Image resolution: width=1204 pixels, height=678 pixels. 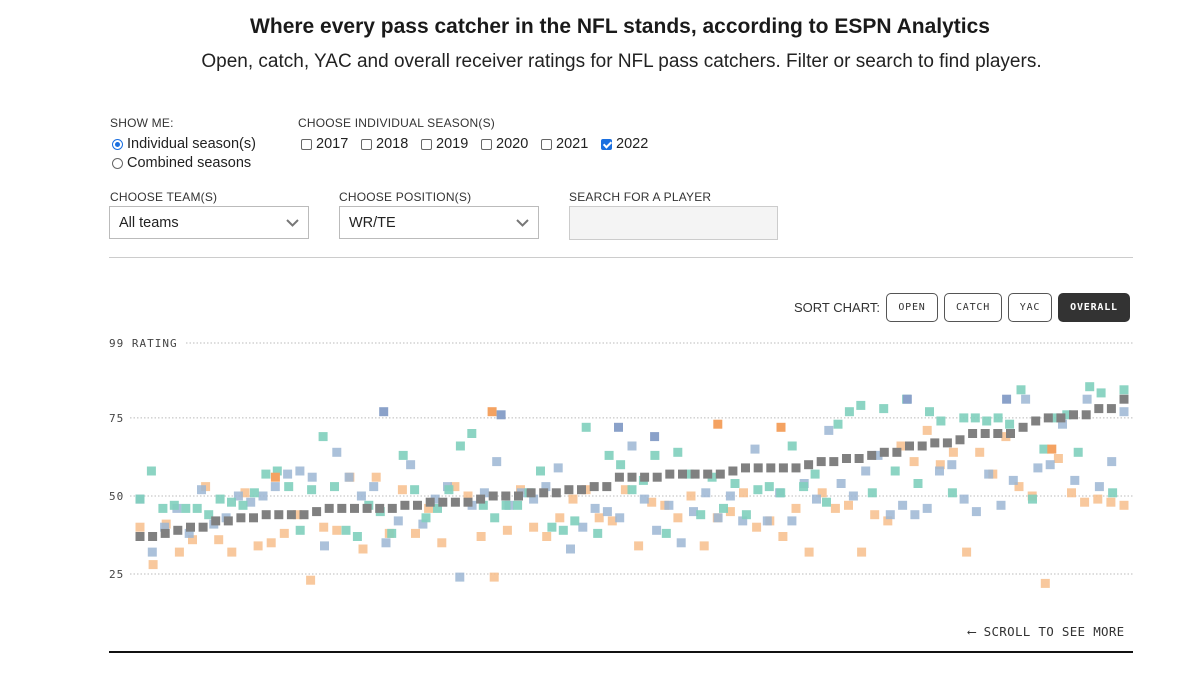 What do you see at coordinates (912, 307) in the screenshot?
I see `sort-open-button: OPEN` at bounding box center [912, 307].